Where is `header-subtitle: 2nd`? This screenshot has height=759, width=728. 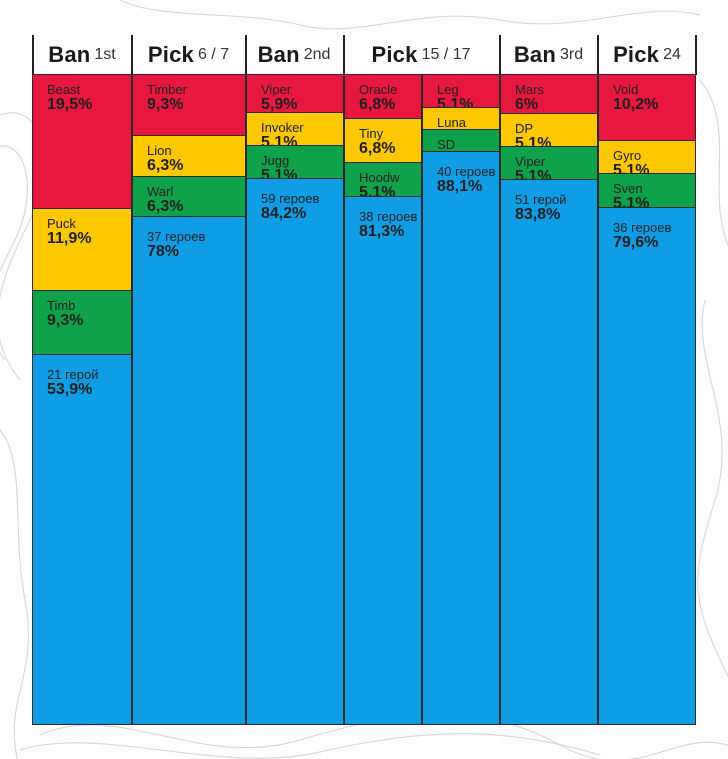
header-subtitle: 2nd is located at coordinates (317, 54).